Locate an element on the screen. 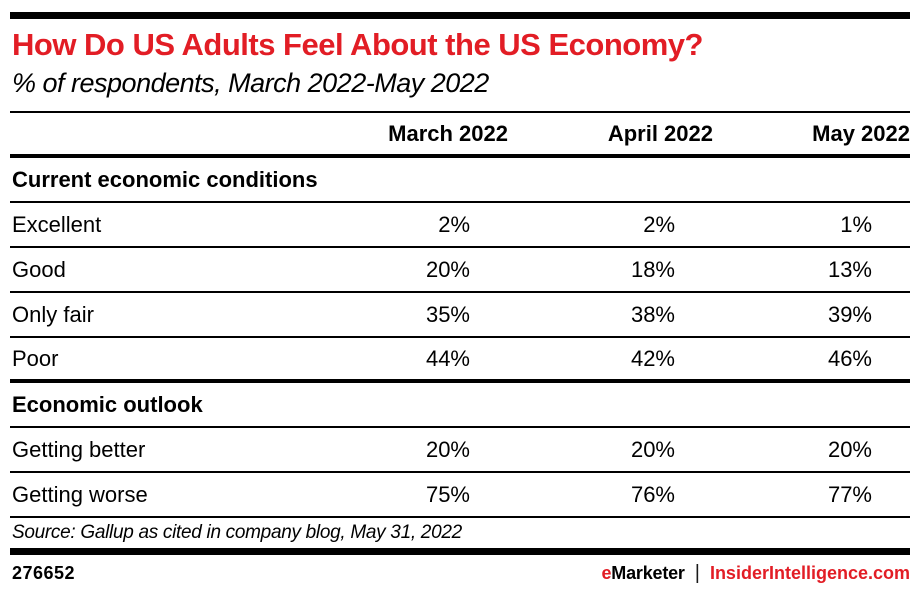 The height and width of the screenshot is (594, 922). table-row: Poor 44% 42% 46% is located at coordinates (460, 360).